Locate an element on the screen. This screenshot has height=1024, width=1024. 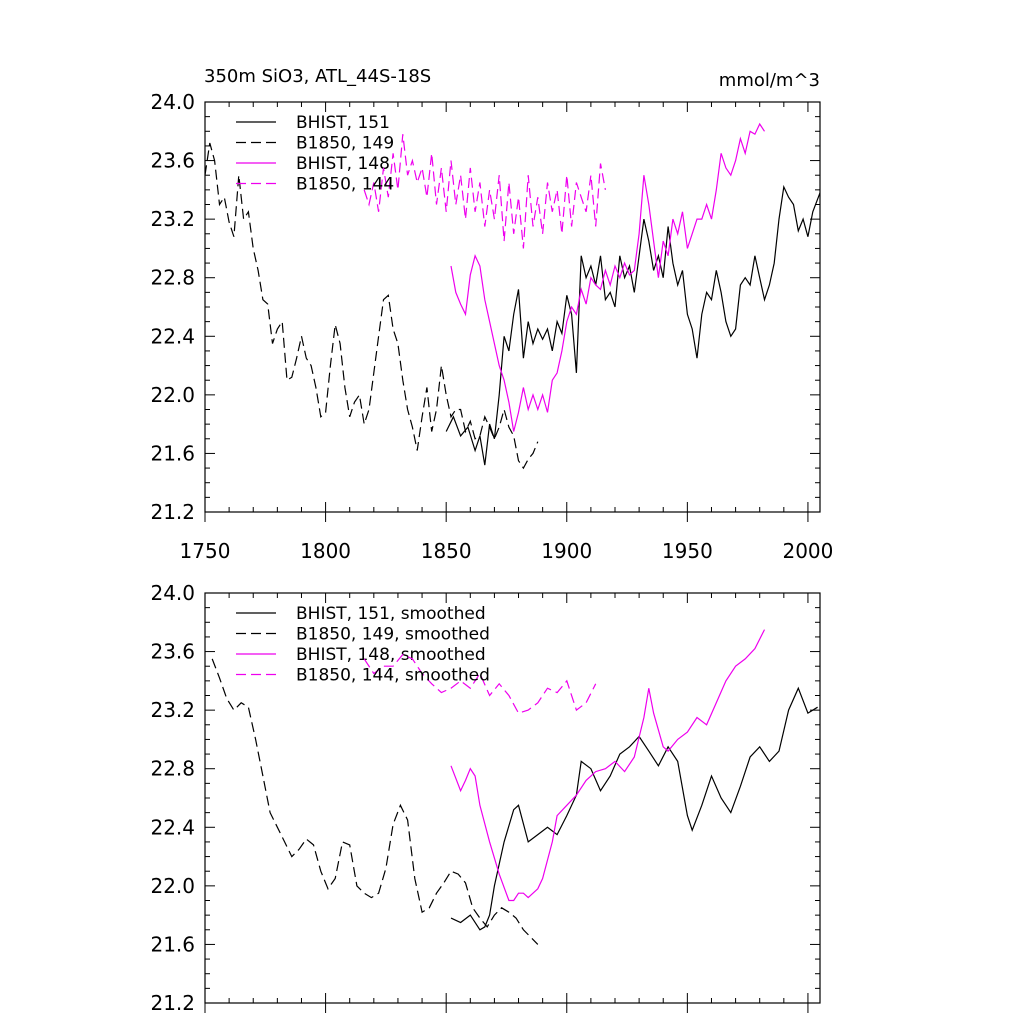
legend-label: B1850, 149 is located at coordinates (345, 144).